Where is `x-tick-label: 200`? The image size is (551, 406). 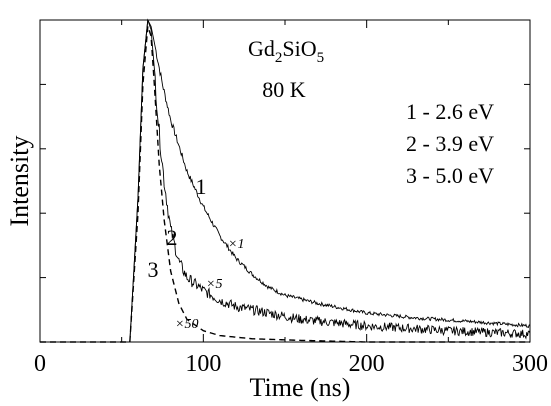
x-tick-label: 200 is located at coordinates (367, 364).